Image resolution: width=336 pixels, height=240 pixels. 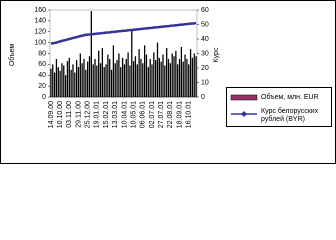 What do you see at coordinates (244, 114) in the screenshot?
I see `legend-marker` at bounding box center [244, 114].